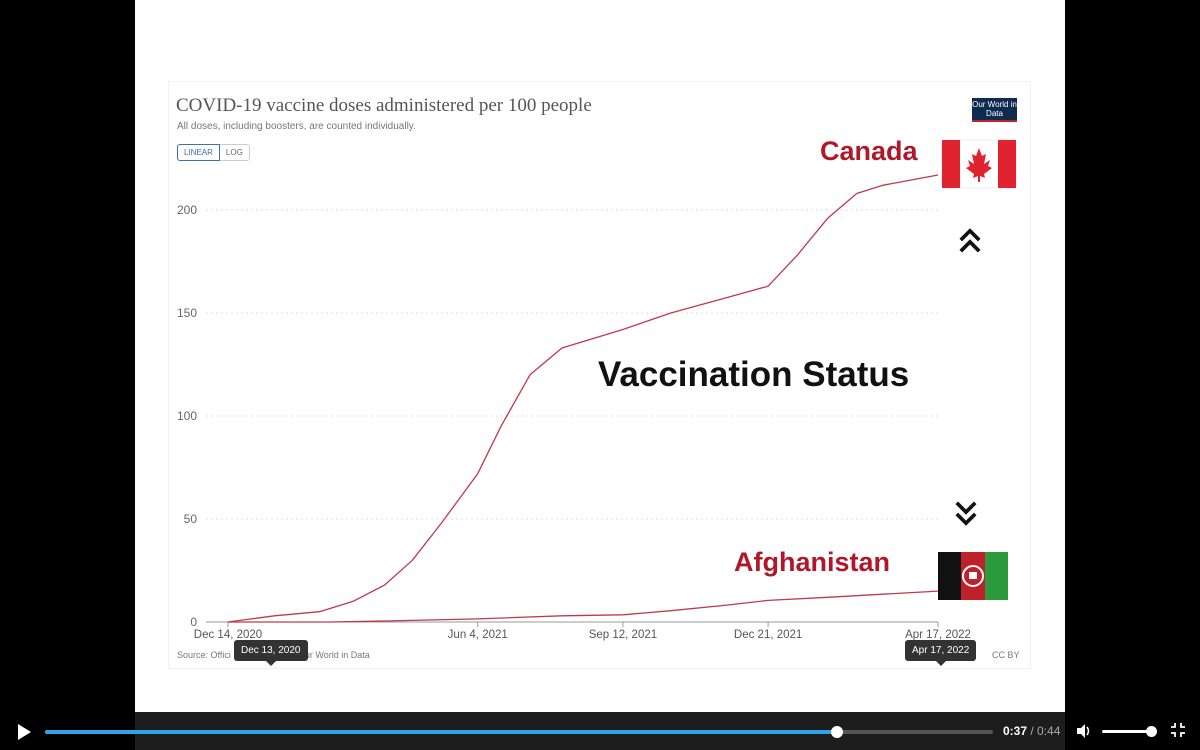 Image resolution: width=1200 pixels, height=750 pixels. Describe the element at coordinates (1006, 655) in the screenshot. I see `license-label: CC BY` at that location.